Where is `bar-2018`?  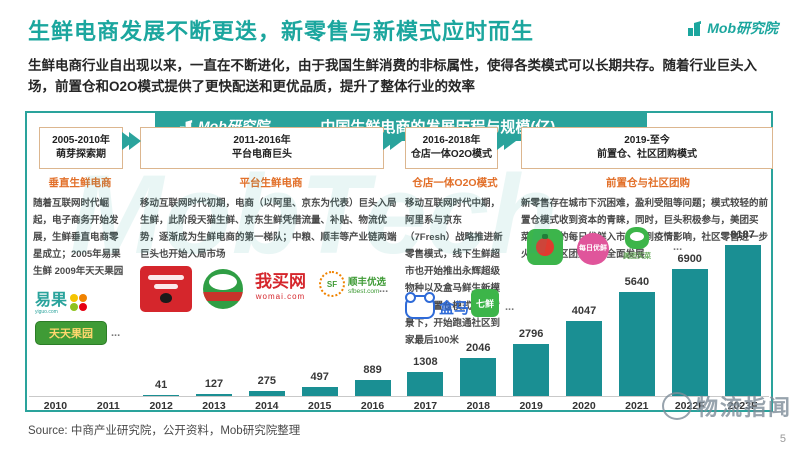 bar-2018 is located at coordinates (478, 377).